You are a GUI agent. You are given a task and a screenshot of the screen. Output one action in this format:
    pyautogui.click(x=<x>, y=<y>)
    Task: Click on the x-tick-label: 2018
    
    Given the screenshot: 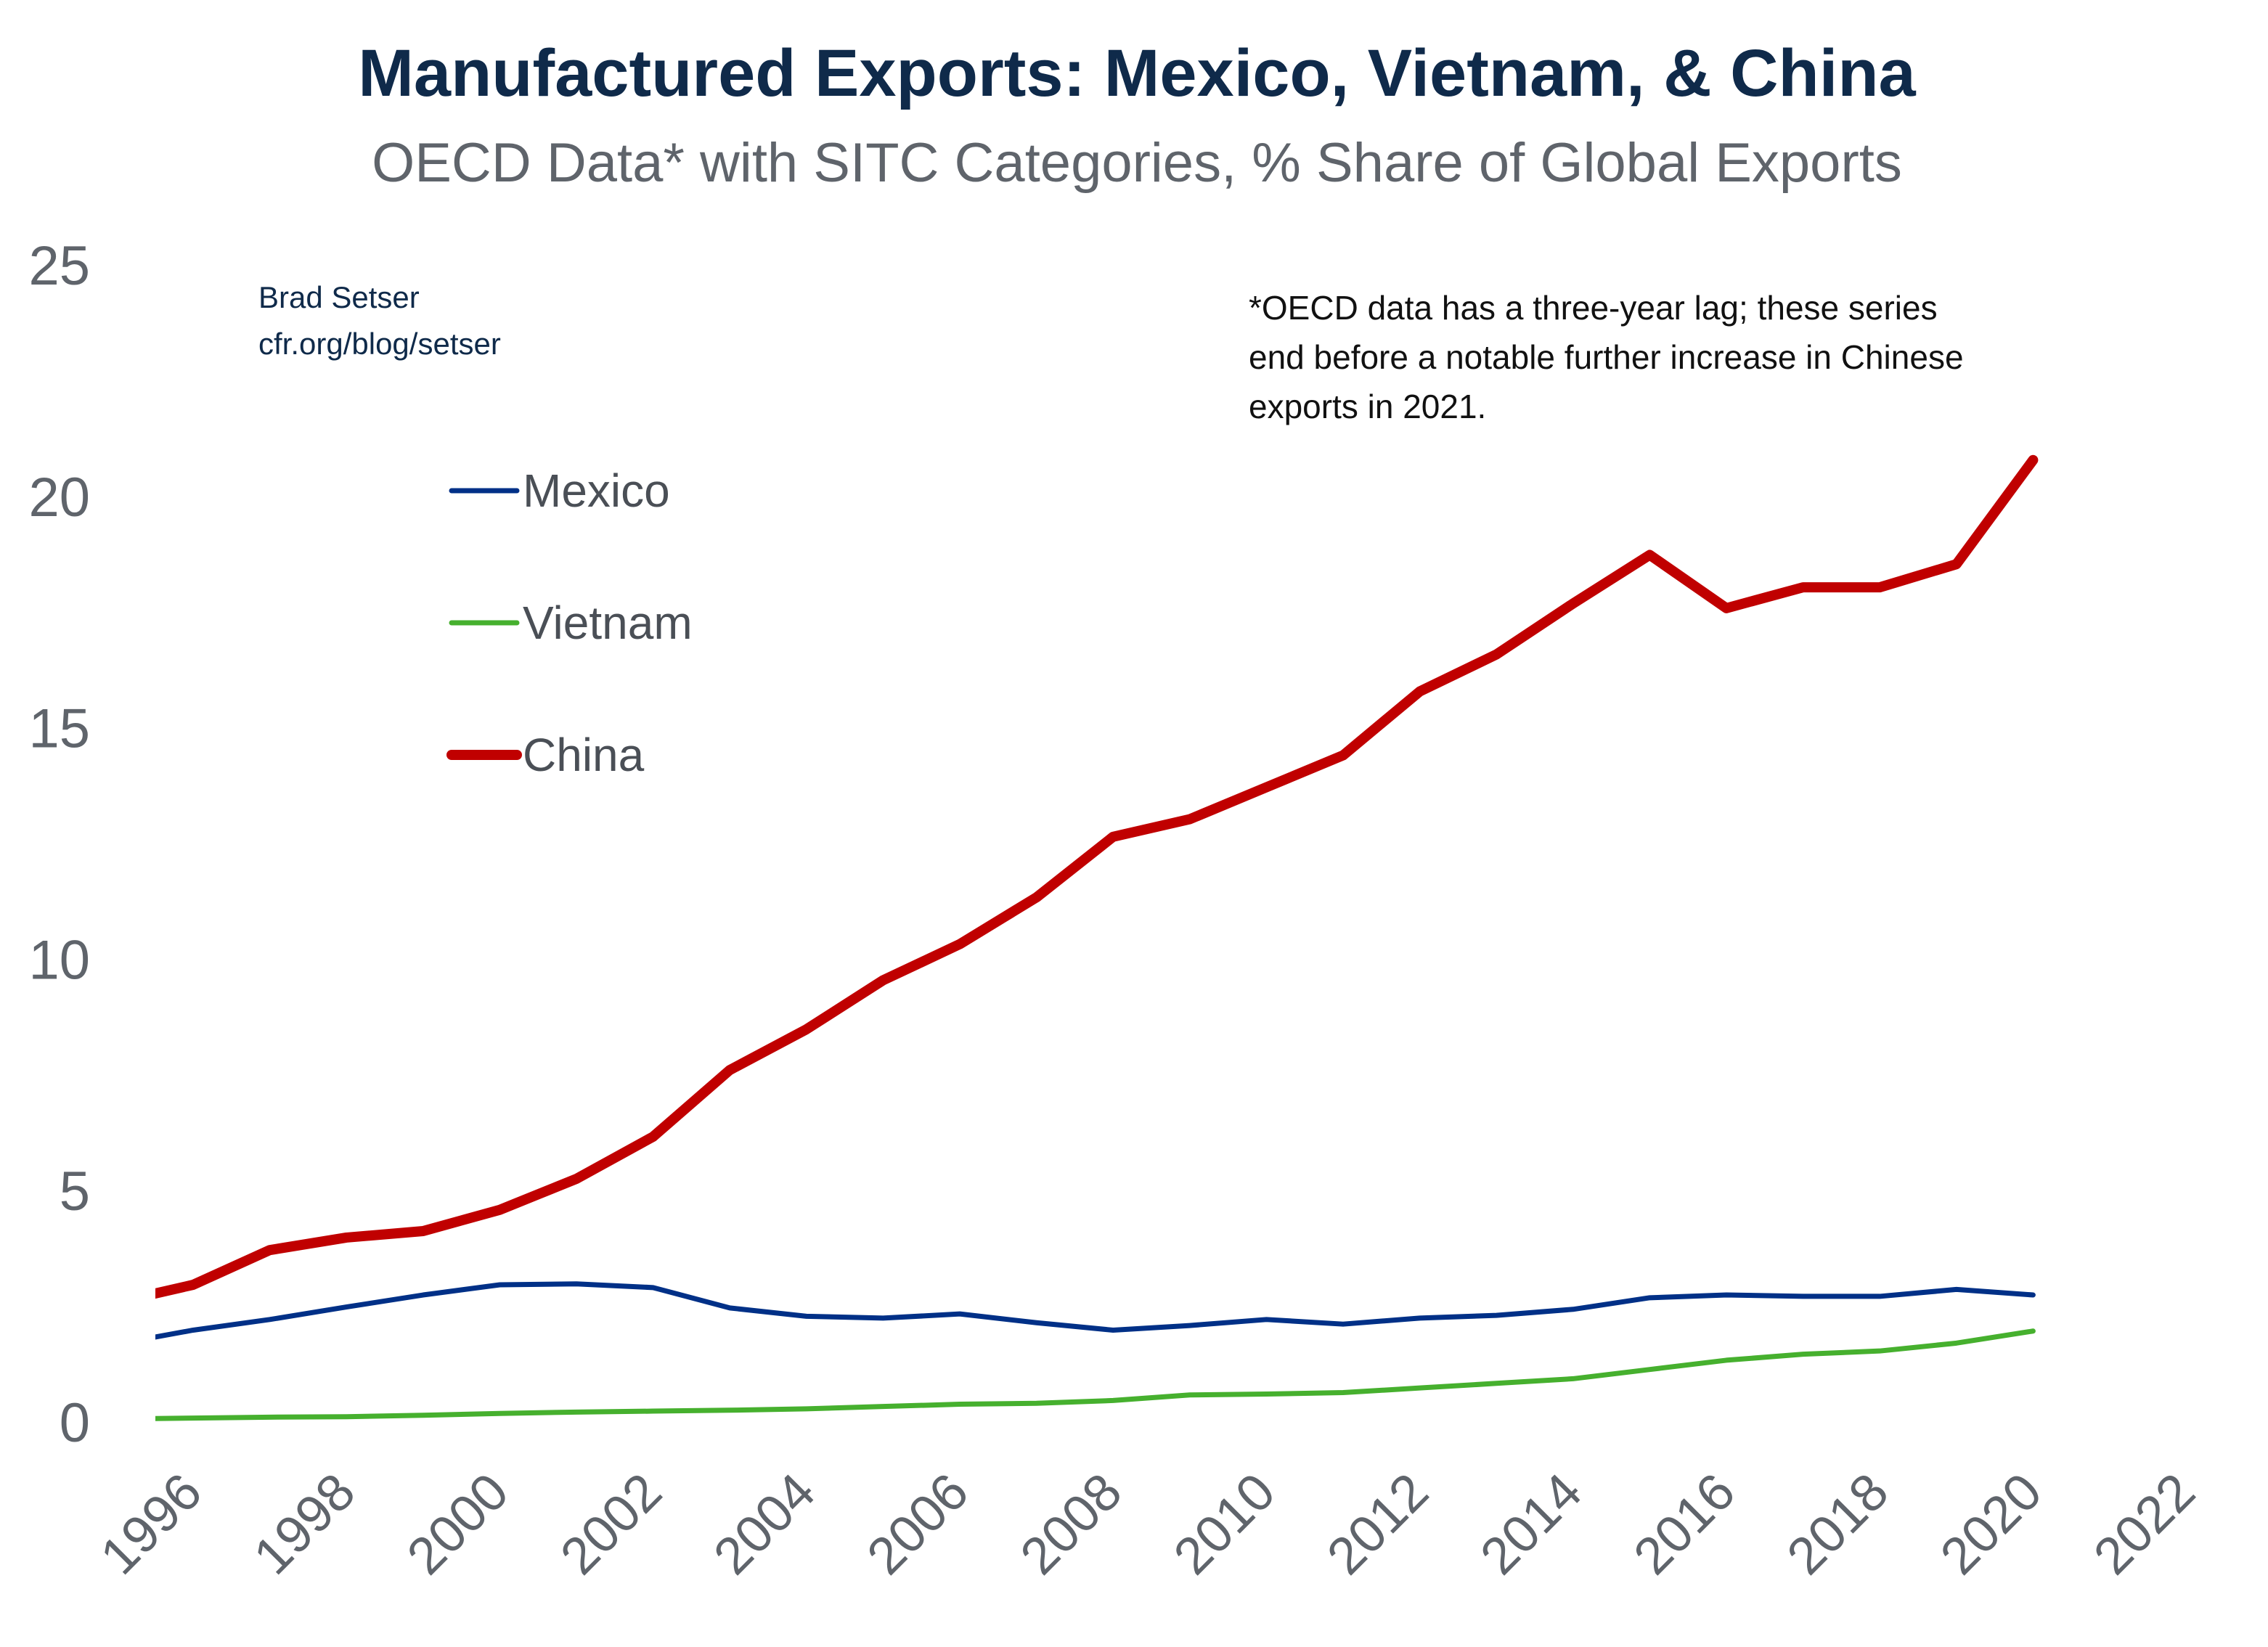 What is the action you would take?
    pyautogui.click(x=1838, y=1524)
    